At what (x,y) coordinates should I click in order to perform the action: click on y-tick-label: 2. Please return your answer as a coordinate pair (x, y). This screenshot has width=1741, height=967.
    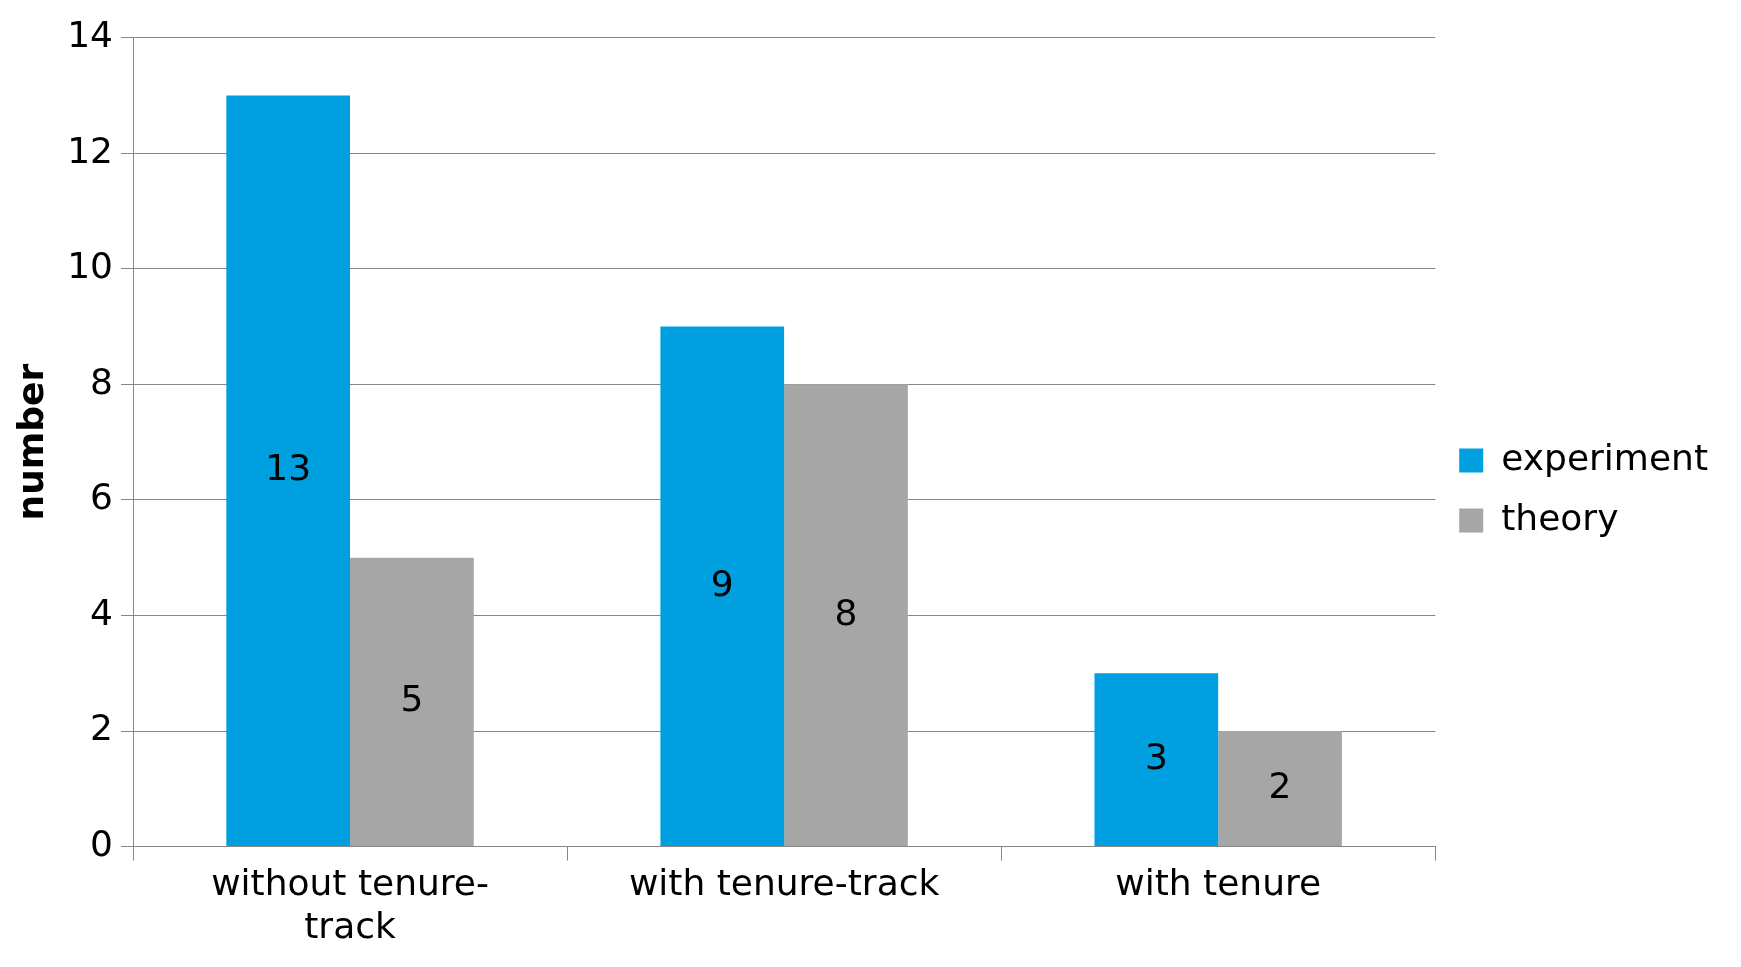
    Looking at the image, I should click on (102, 728).